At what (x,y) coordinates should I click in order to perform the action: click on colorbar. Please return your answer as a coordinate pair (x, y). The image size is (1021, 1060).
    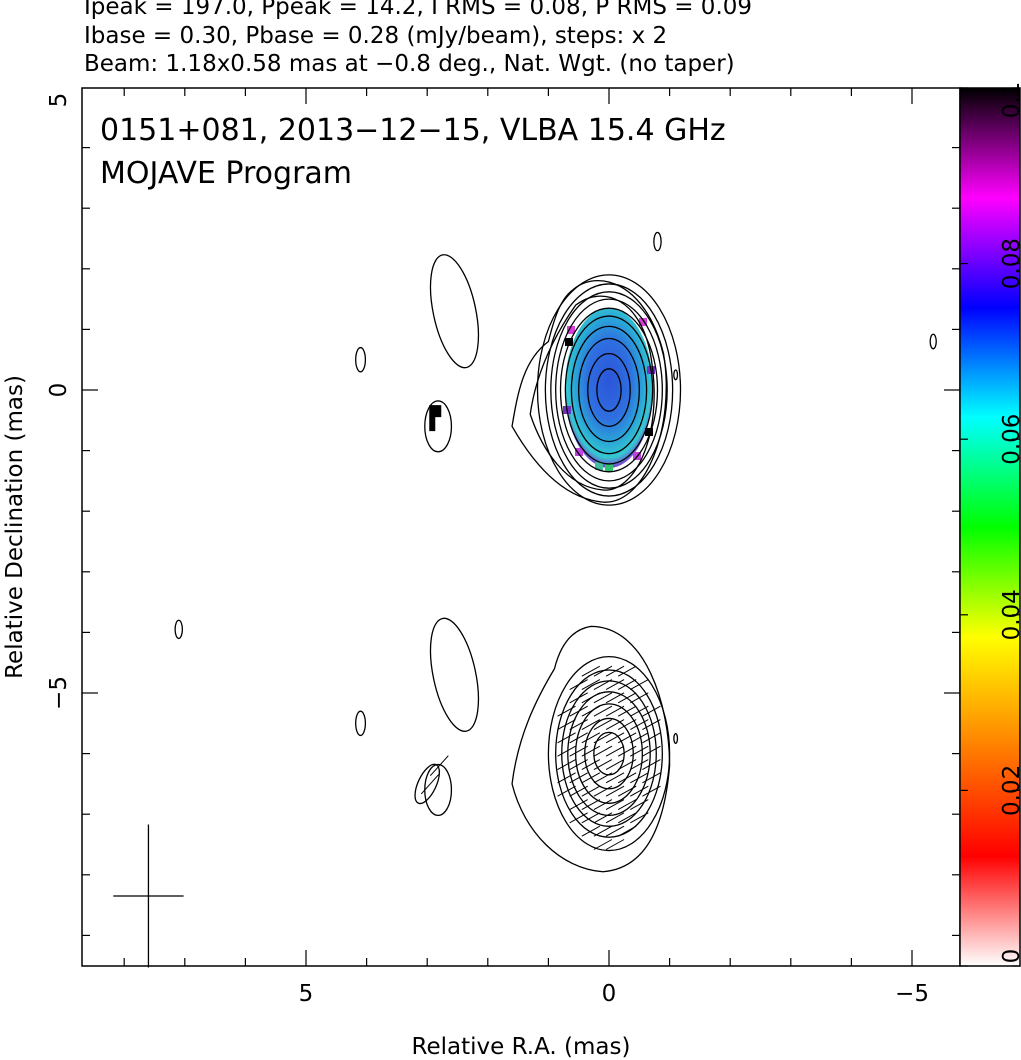
    Looking at the image, I should click on (990, 527).